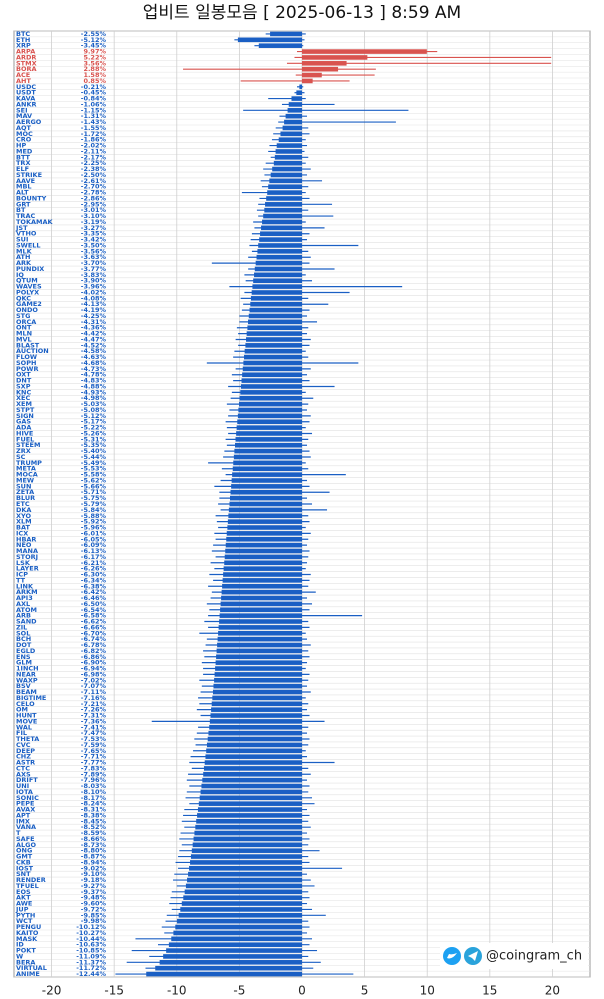 The height and width of the screenshot is (999, 604). Describe the element at coordinates (29, 175) in the screenshot. I see `row-name: STRIKE` at that location.